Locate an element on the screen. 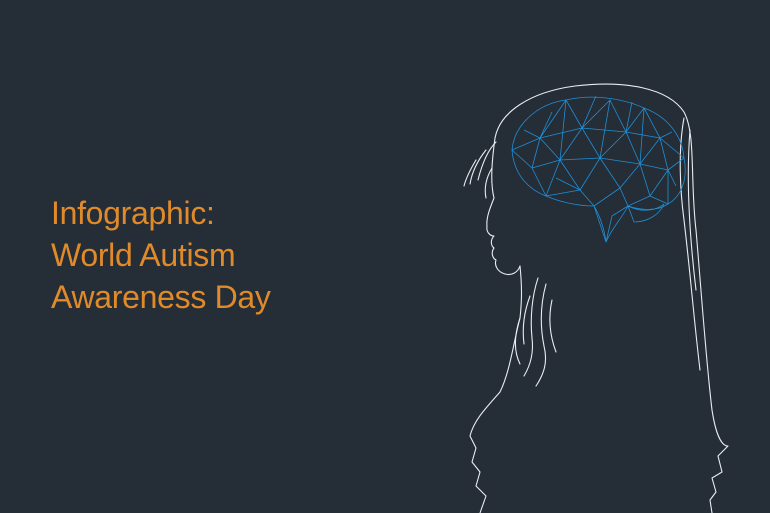 Image resolution: width=770 pixels, height=513 pixels. headline-line-2: World Autism is located at coordinates (143, 255).